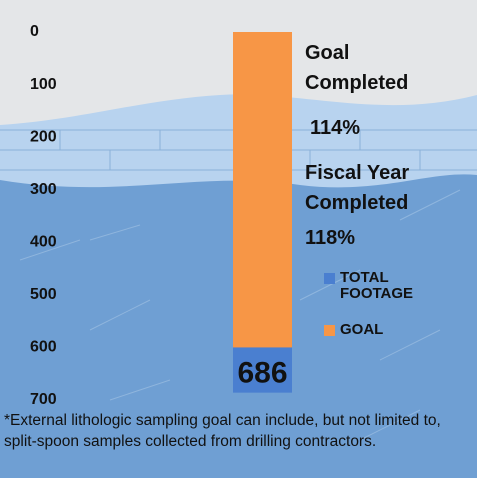 This screenshot has height=478, width=477. I want to click on y-tick-label: 600, so click(43, 347).